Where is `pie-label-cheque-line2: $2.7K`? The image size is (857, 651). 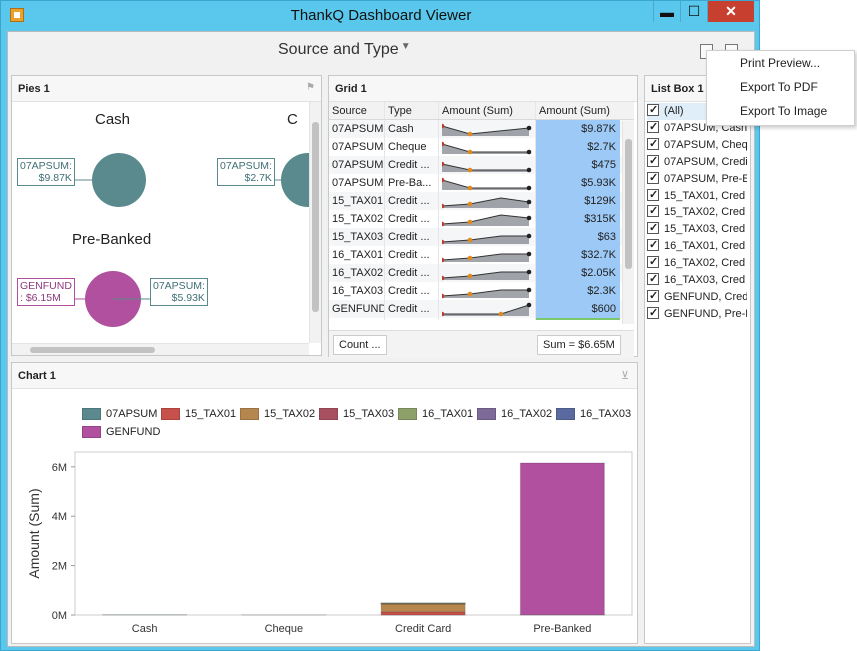
pie-label-cheque-line2: $2.7K is located at coordinates (258, 178).